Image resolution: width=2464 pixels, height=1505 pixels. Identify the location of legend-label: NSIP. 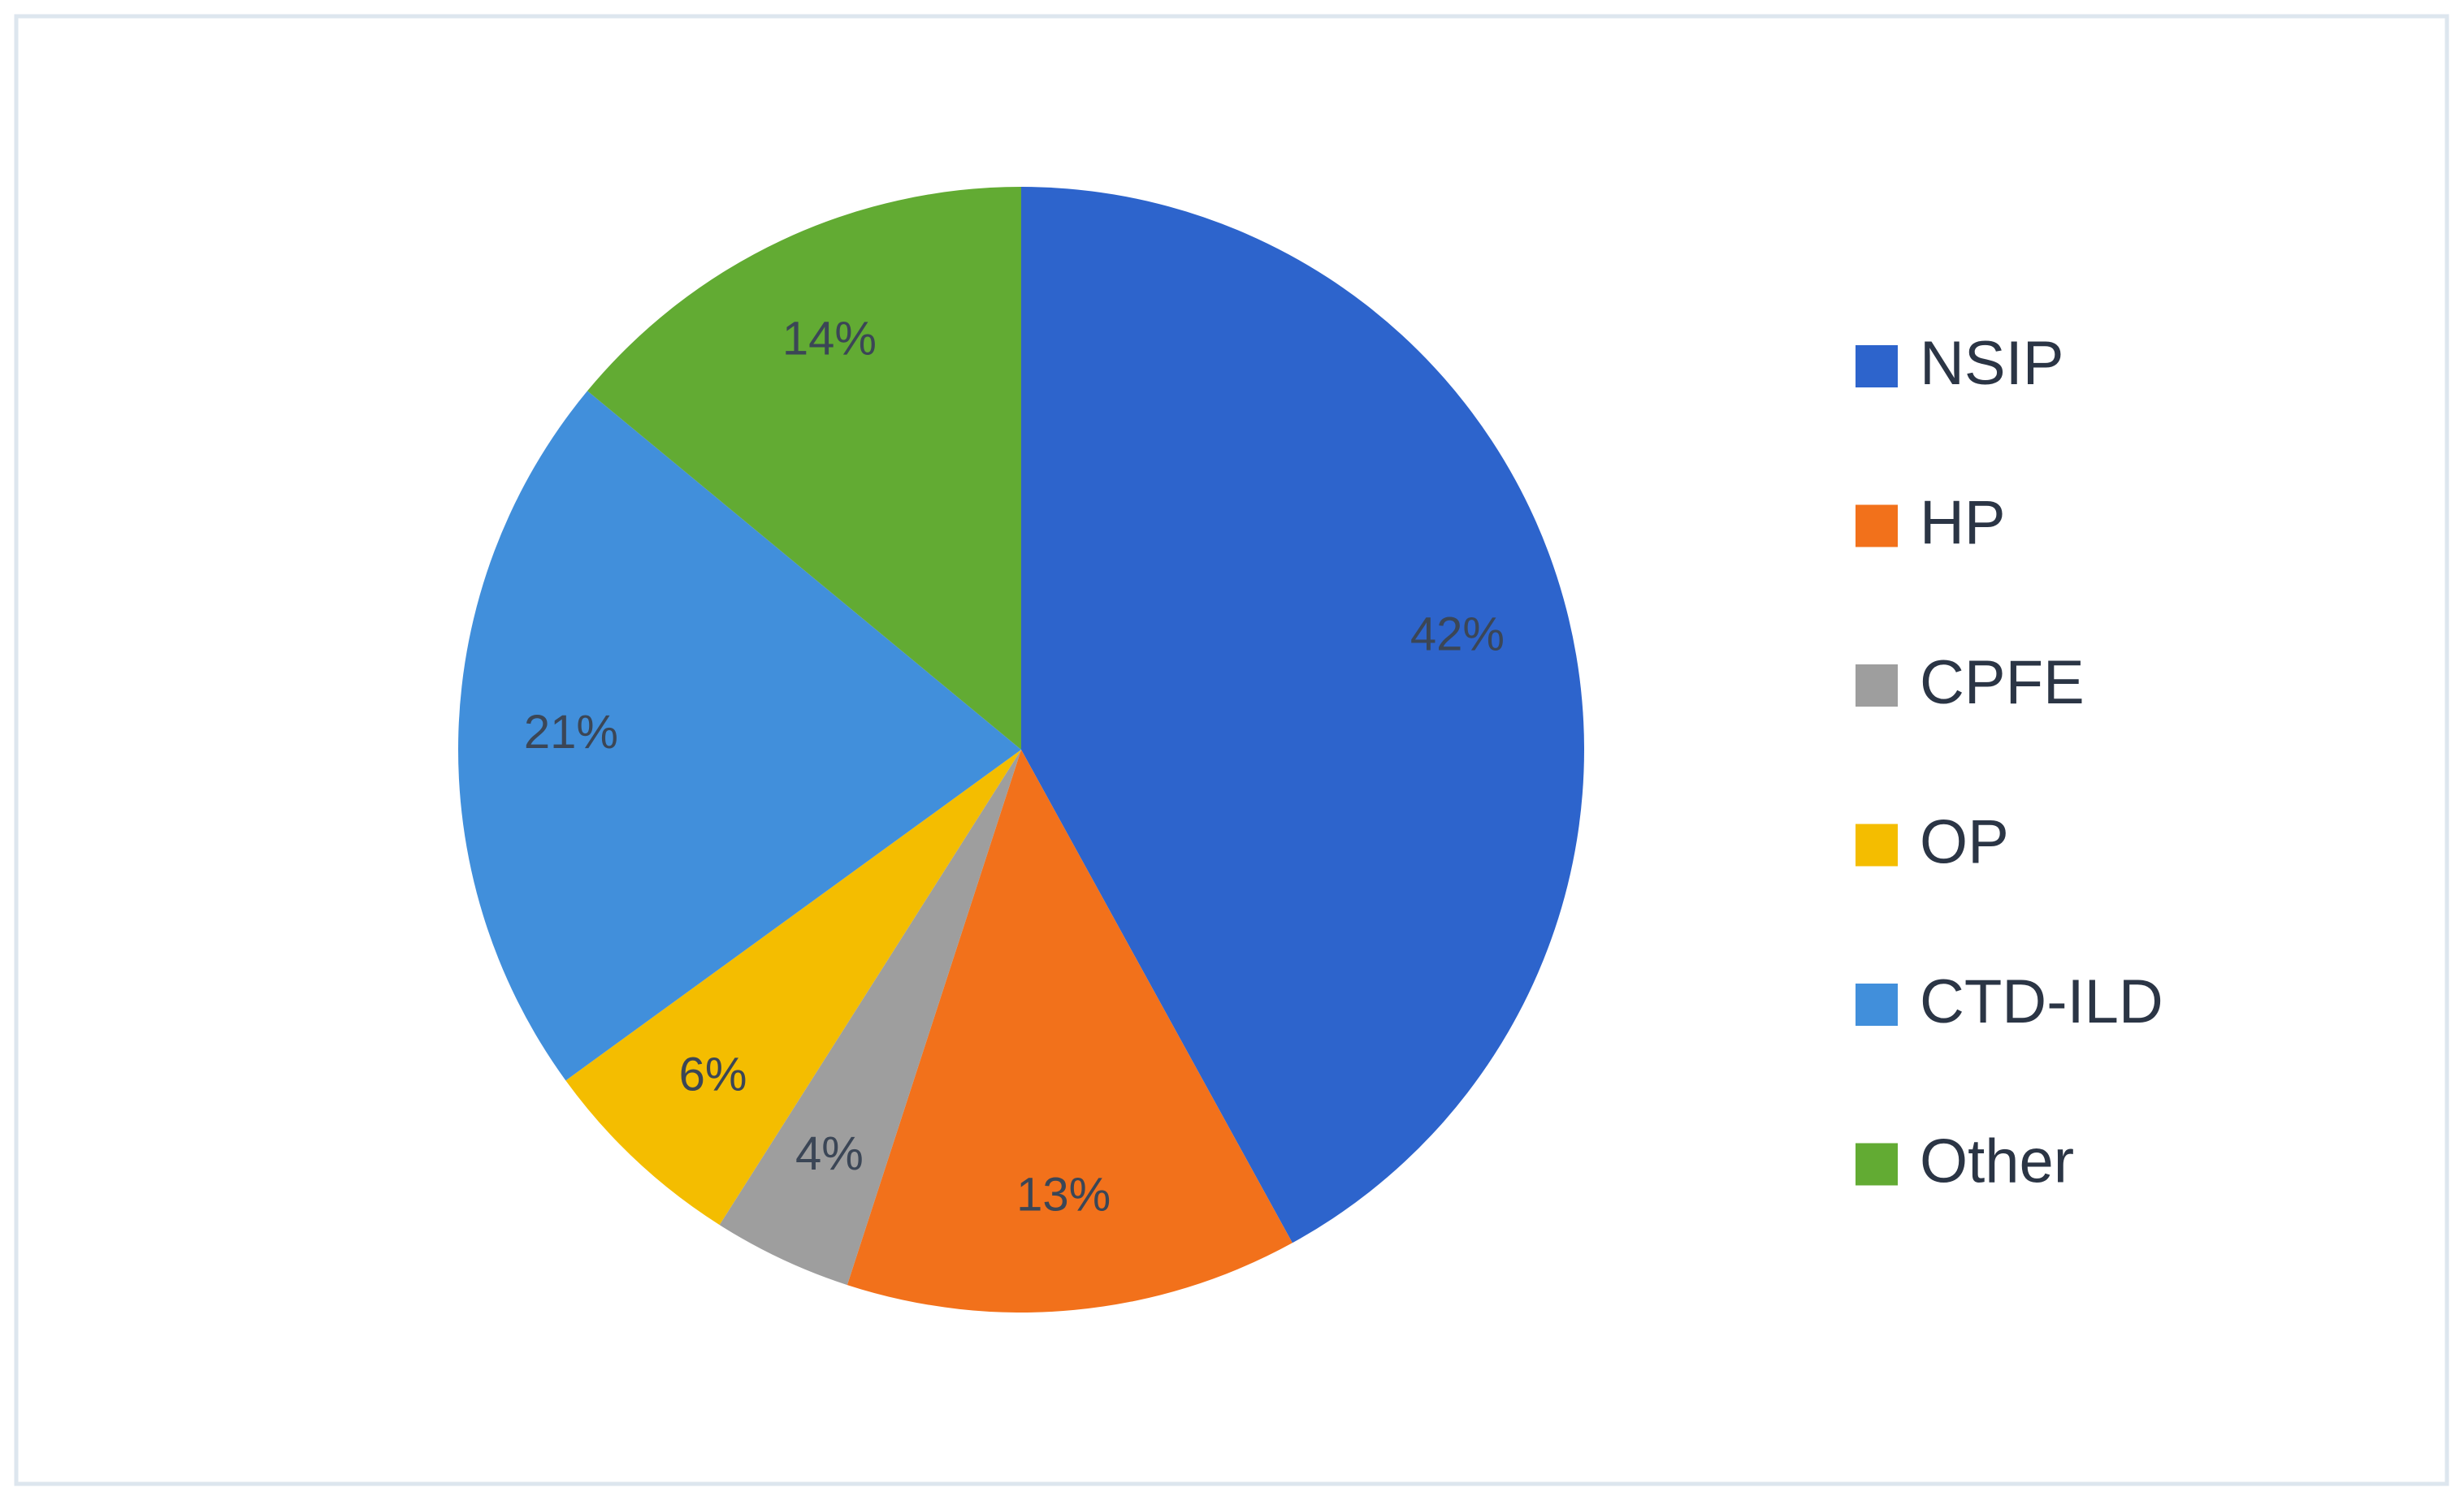
(1991, 363).